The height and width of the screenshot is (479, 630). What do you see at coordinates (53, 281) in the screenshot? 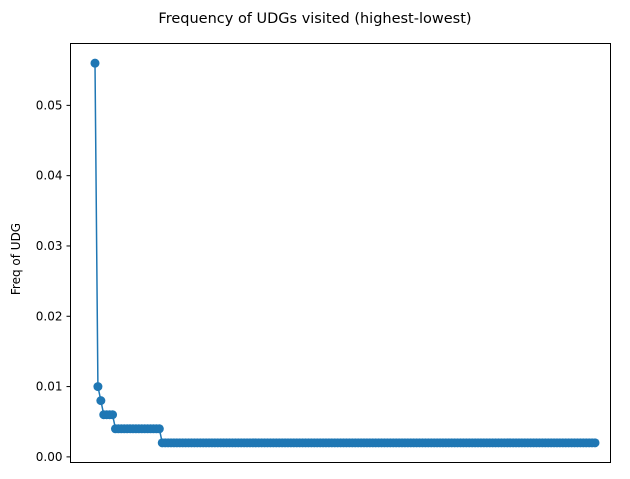
I see `y-axis-ticks: 0.00 0.01 0.02 0.03 0.04 0.05` at bounding box center [53, 281].